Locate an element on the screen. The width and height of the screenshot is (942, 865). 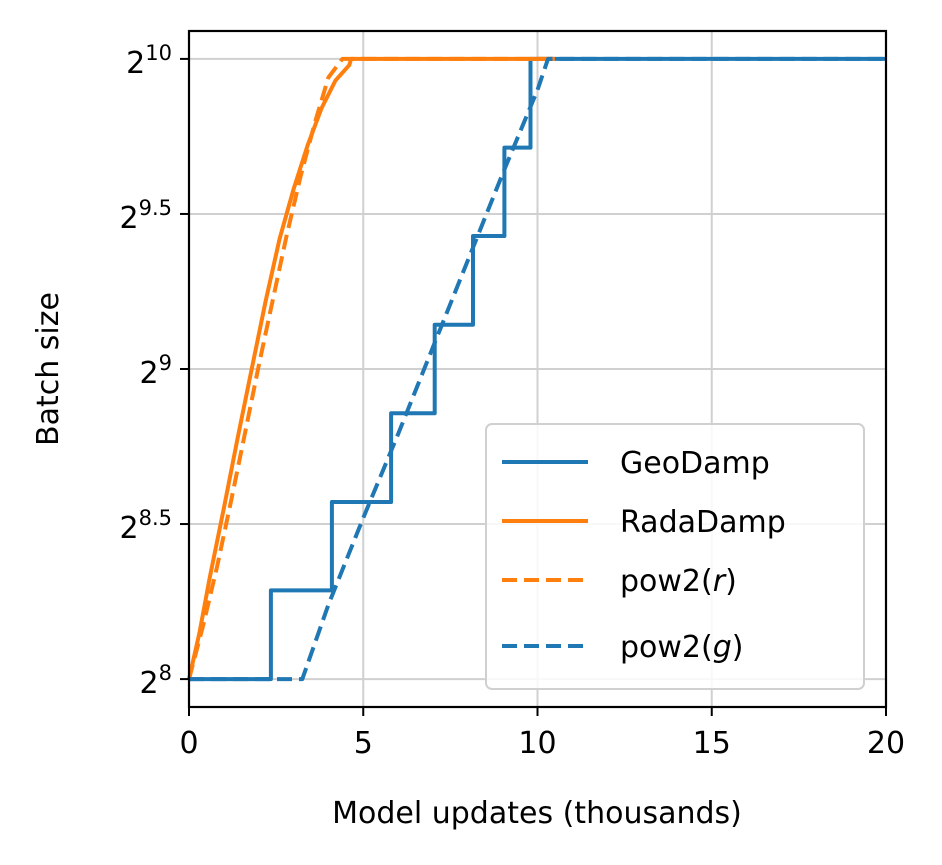
legend: GeoDamp RadaDamp pow2(r) pow2(g) is located at coordinates (675, 556).